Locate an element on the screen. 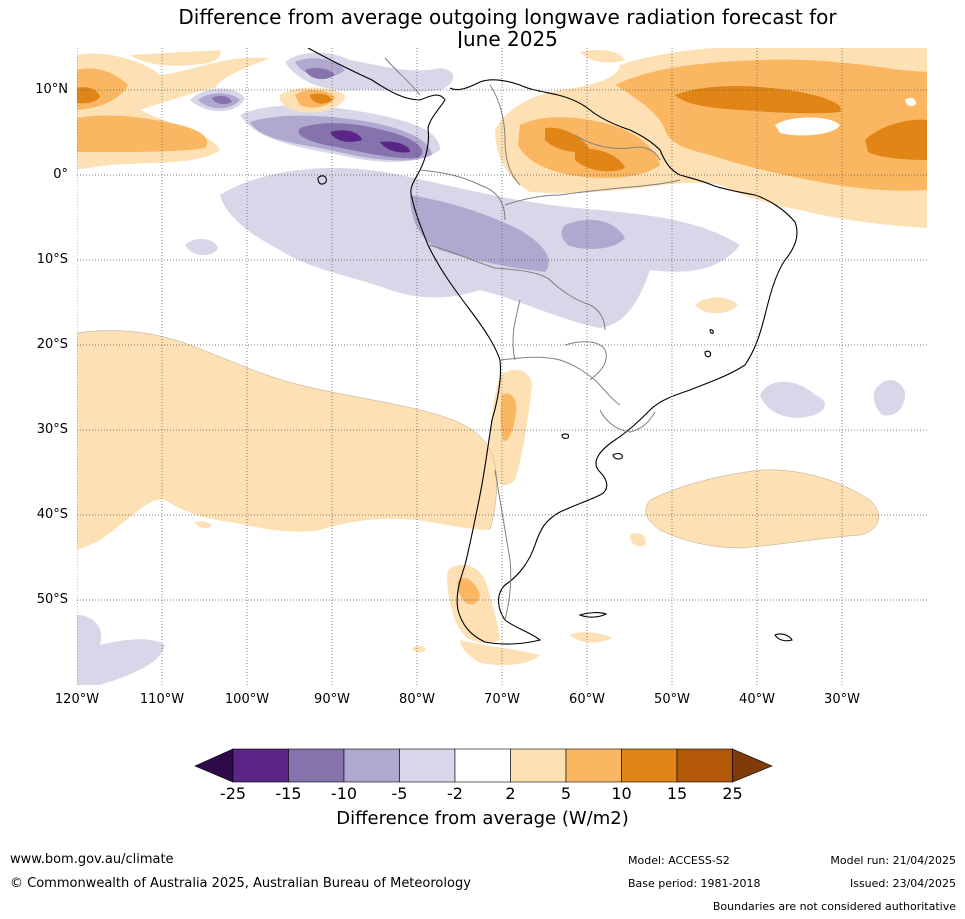 This screenshot has height=919, width=965. lat-label: 50°S is located at coordinates (52, 599).